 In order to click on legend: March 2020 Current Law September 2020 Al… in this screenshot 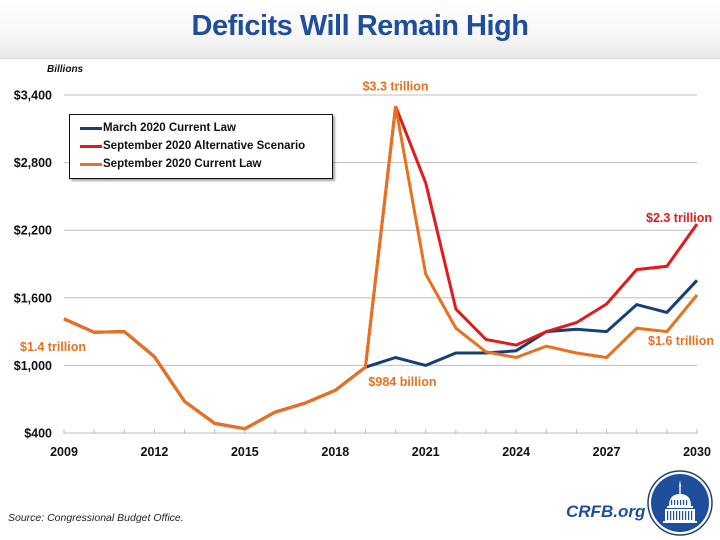, I will do `click(201, 146)`.